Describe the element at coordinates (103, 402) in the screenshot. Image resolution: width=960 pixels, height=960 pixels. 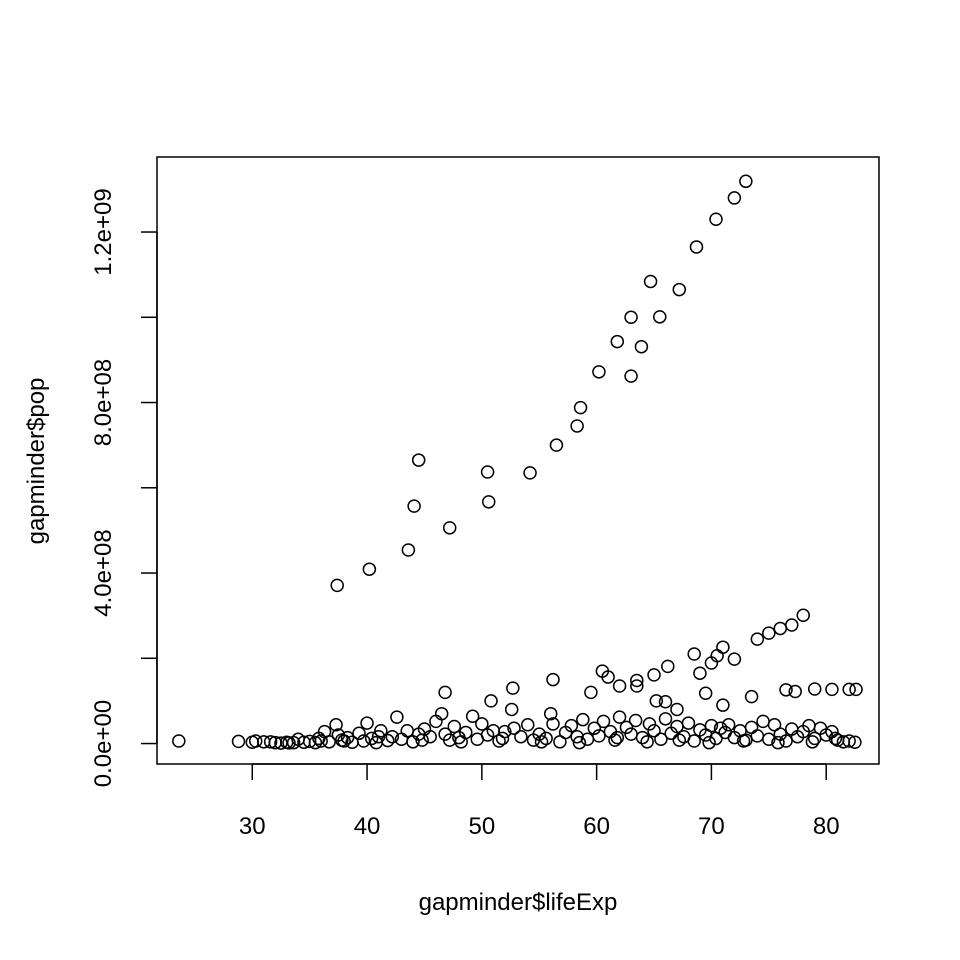
I see `y-tick-label: 8.0e+08` at that location.